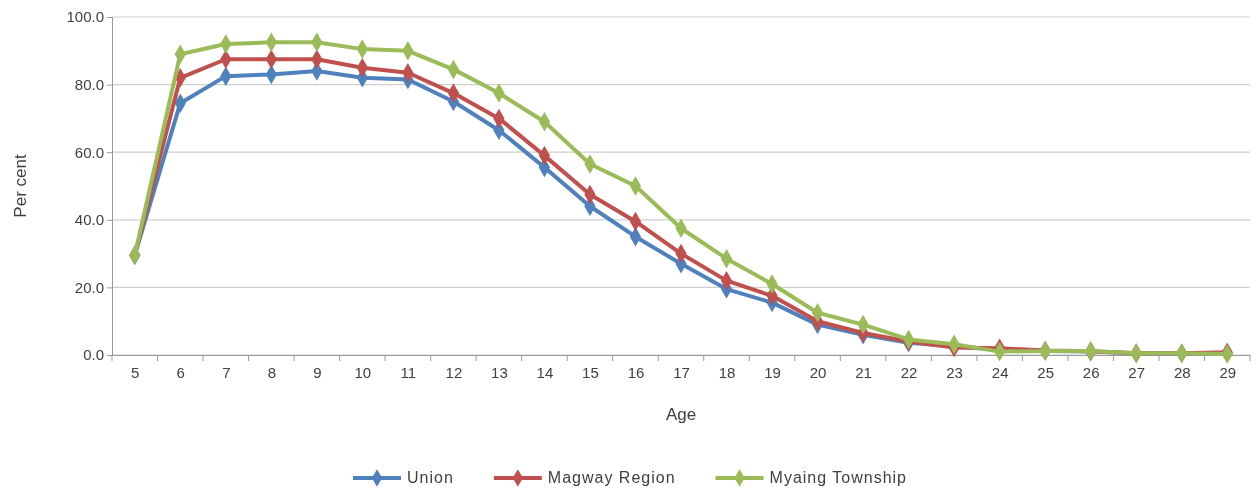  What do you see at coordinates (363, 372) in the screenshot?
I see `x-tick-label: 10` at bounding box center [363, 372].